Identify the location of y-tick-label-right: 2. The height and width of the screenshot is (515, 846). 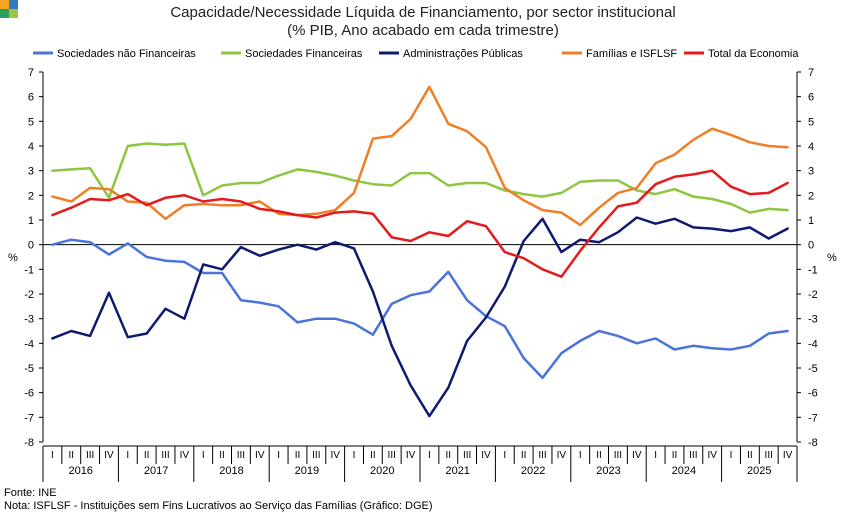
(811, 196).